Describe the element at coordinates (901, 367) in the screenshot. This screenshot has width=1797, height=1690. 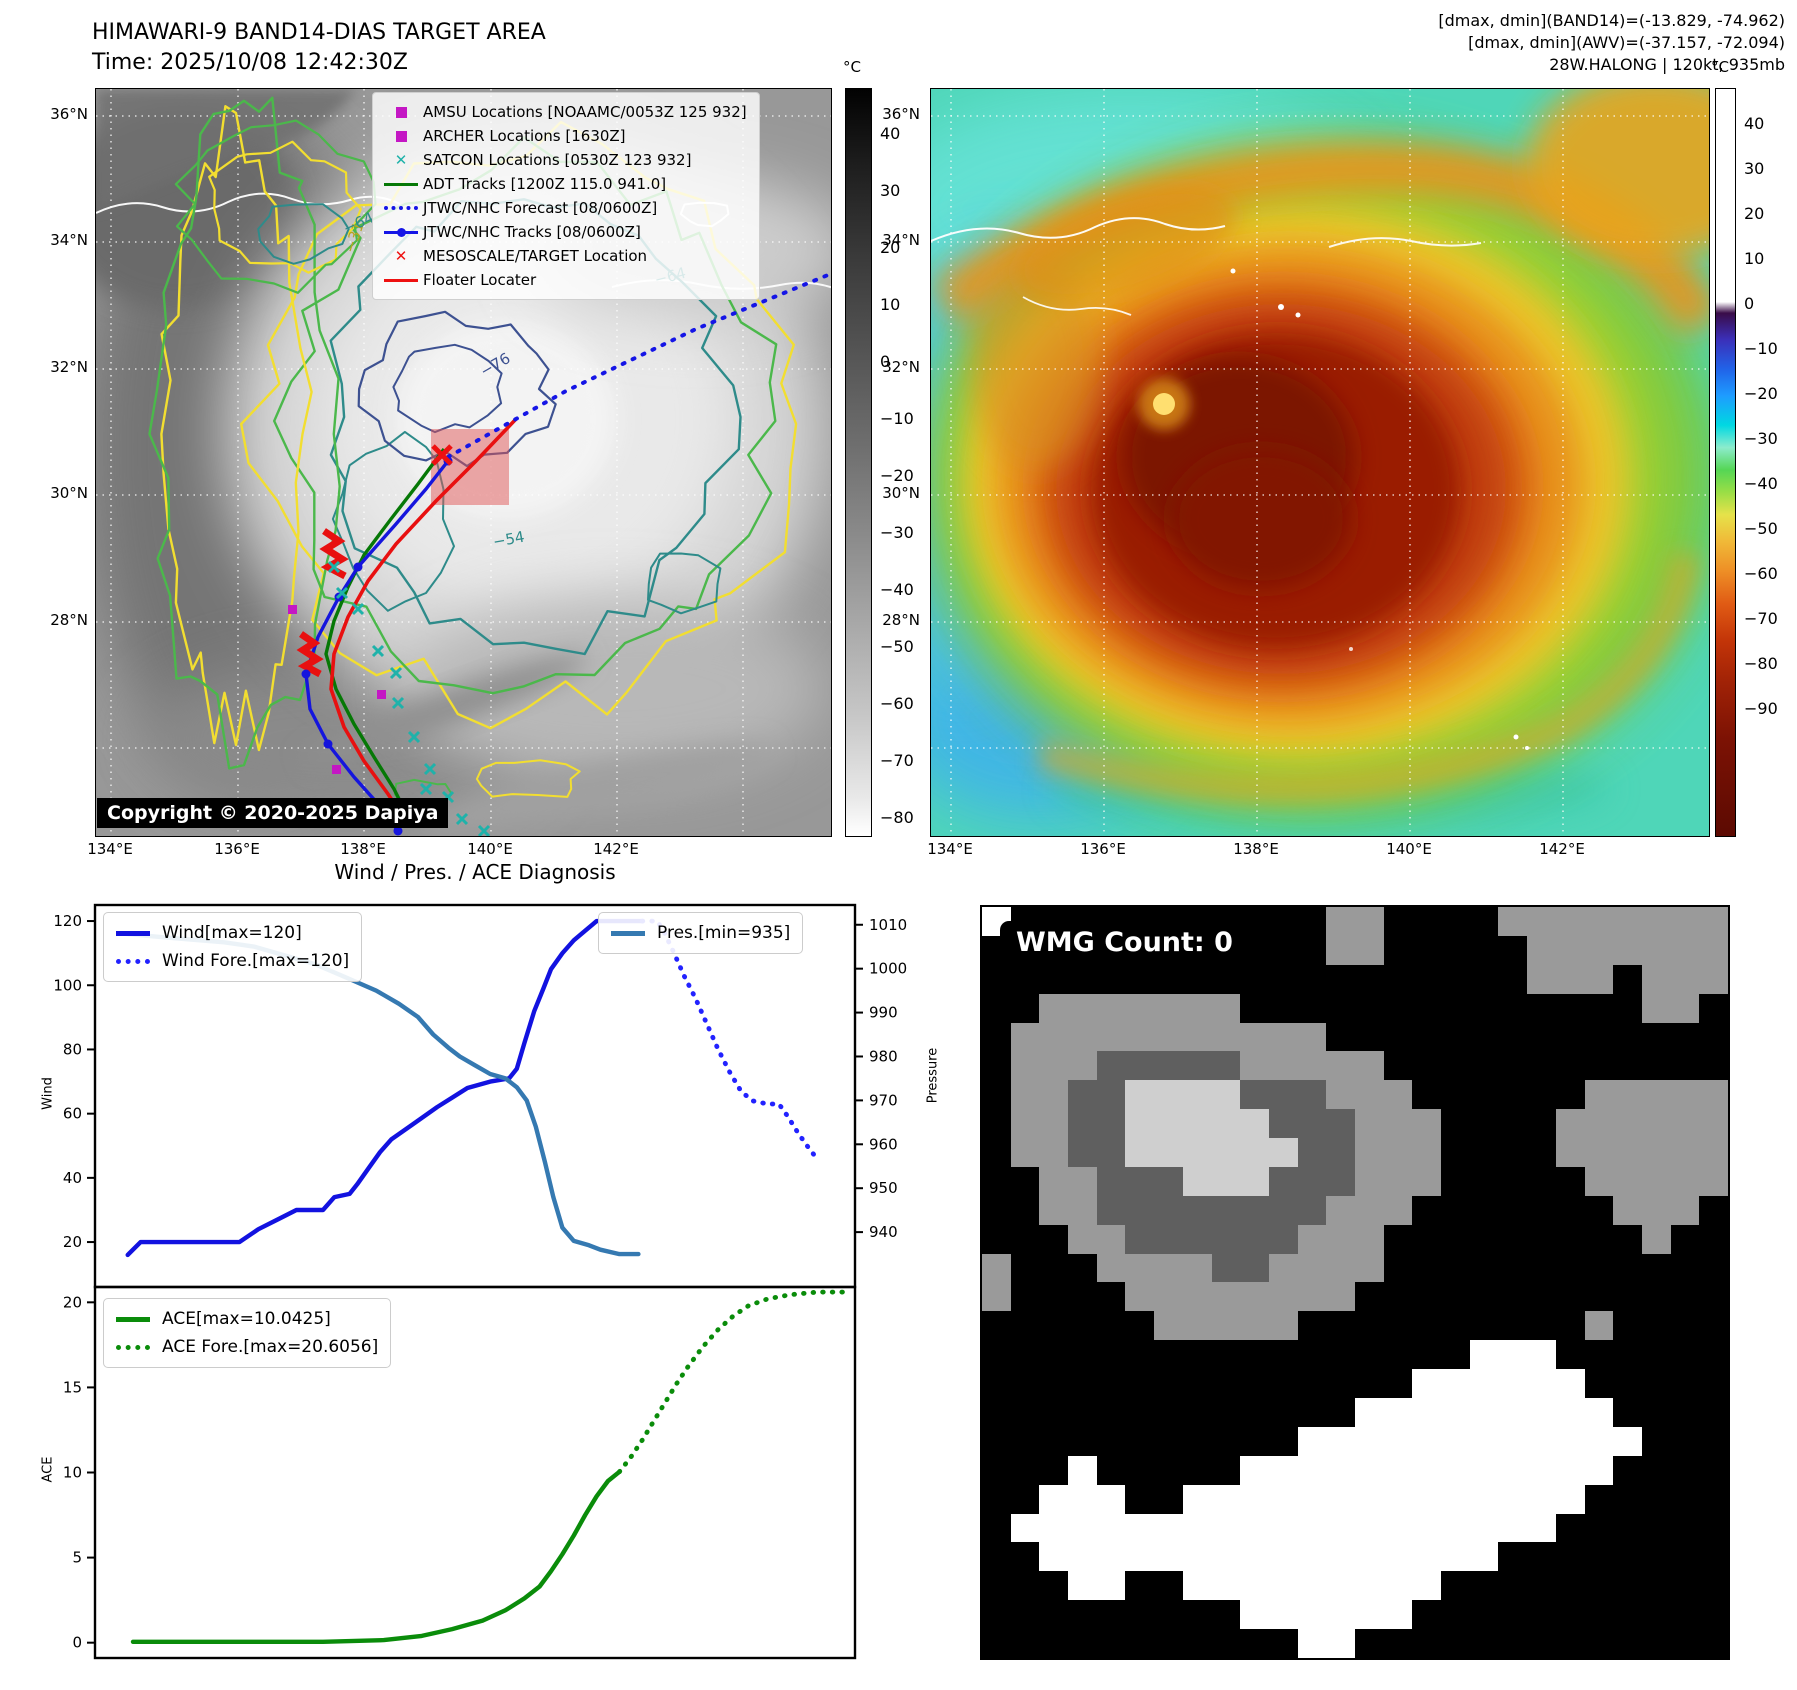
I see `lat-tick-label: 32°N` at that location.